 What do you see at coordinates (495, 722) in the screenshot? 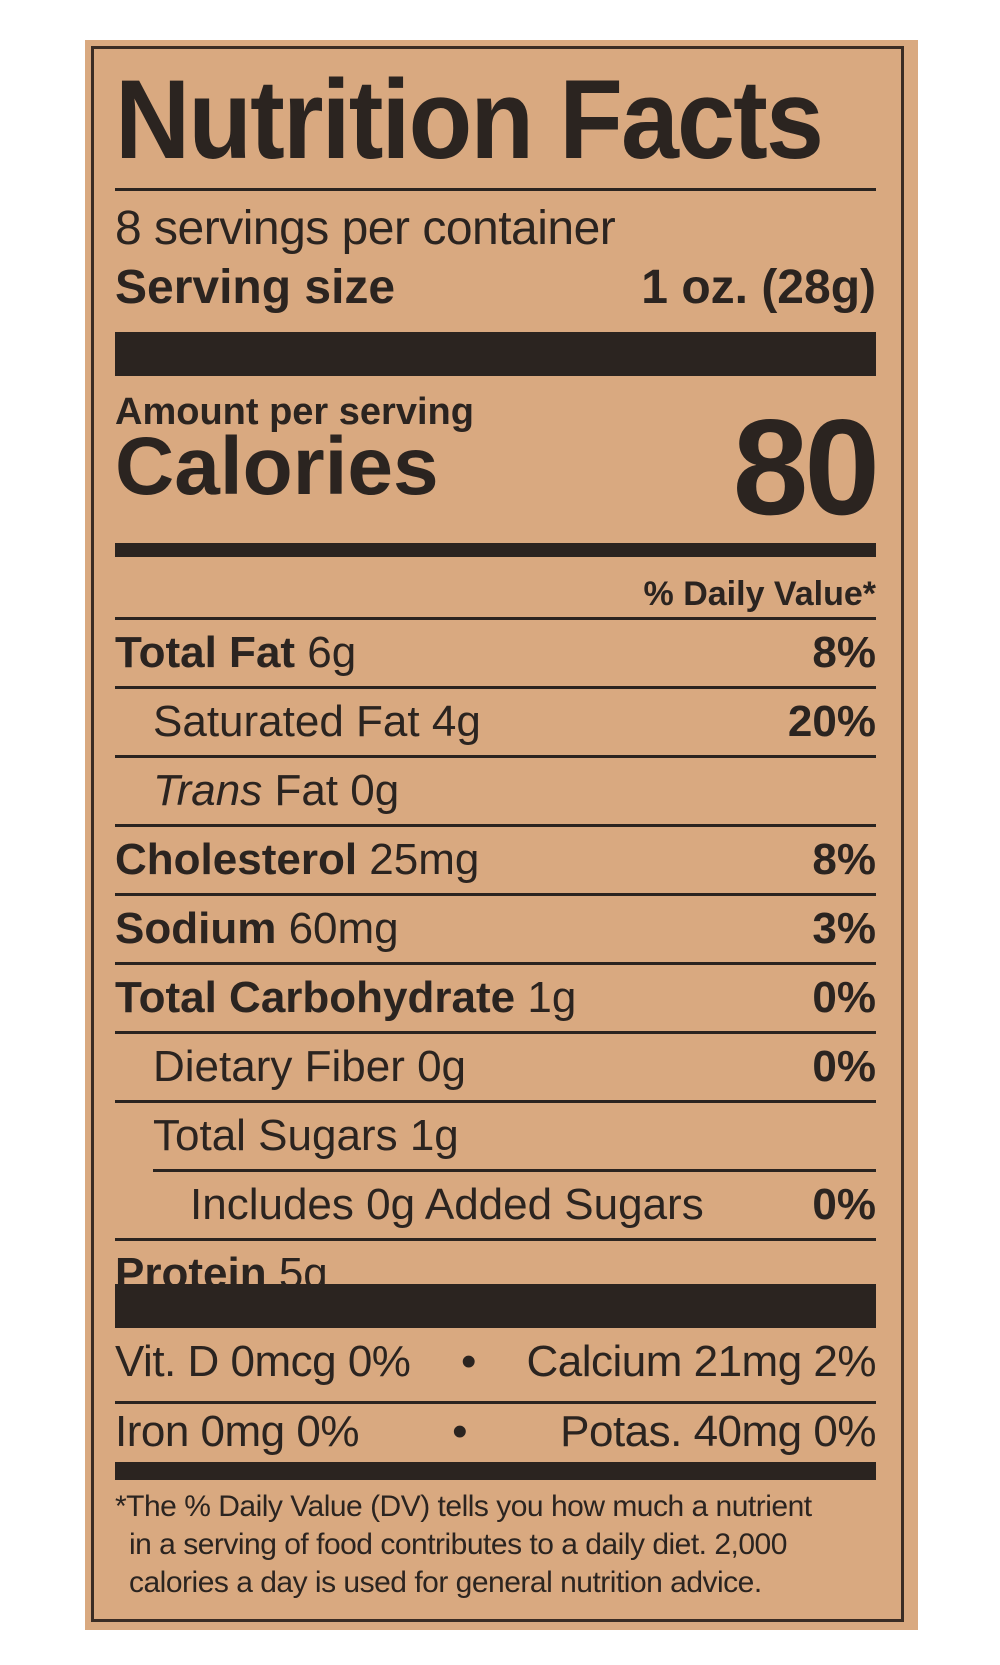
I see `nutrient-row-saturated-fat: Saturated Fat 4g 20%` at bounding box center [495, 722].